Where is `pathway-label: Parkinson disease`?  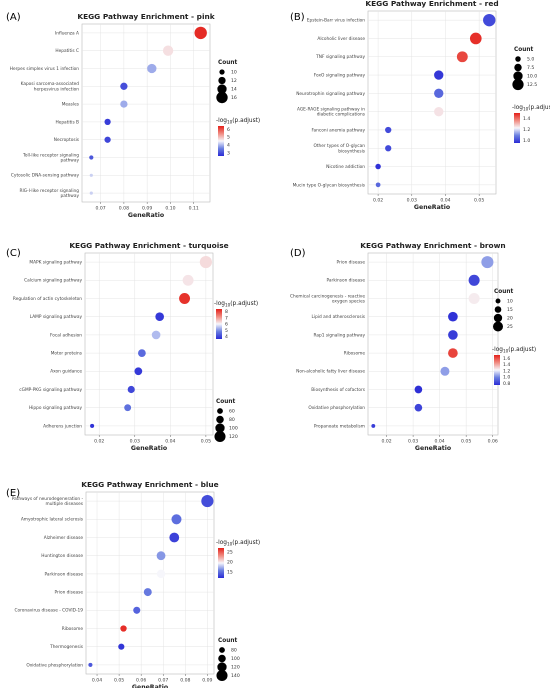
pathway-label: Parkinson disease is located at coordinates (346, 281).